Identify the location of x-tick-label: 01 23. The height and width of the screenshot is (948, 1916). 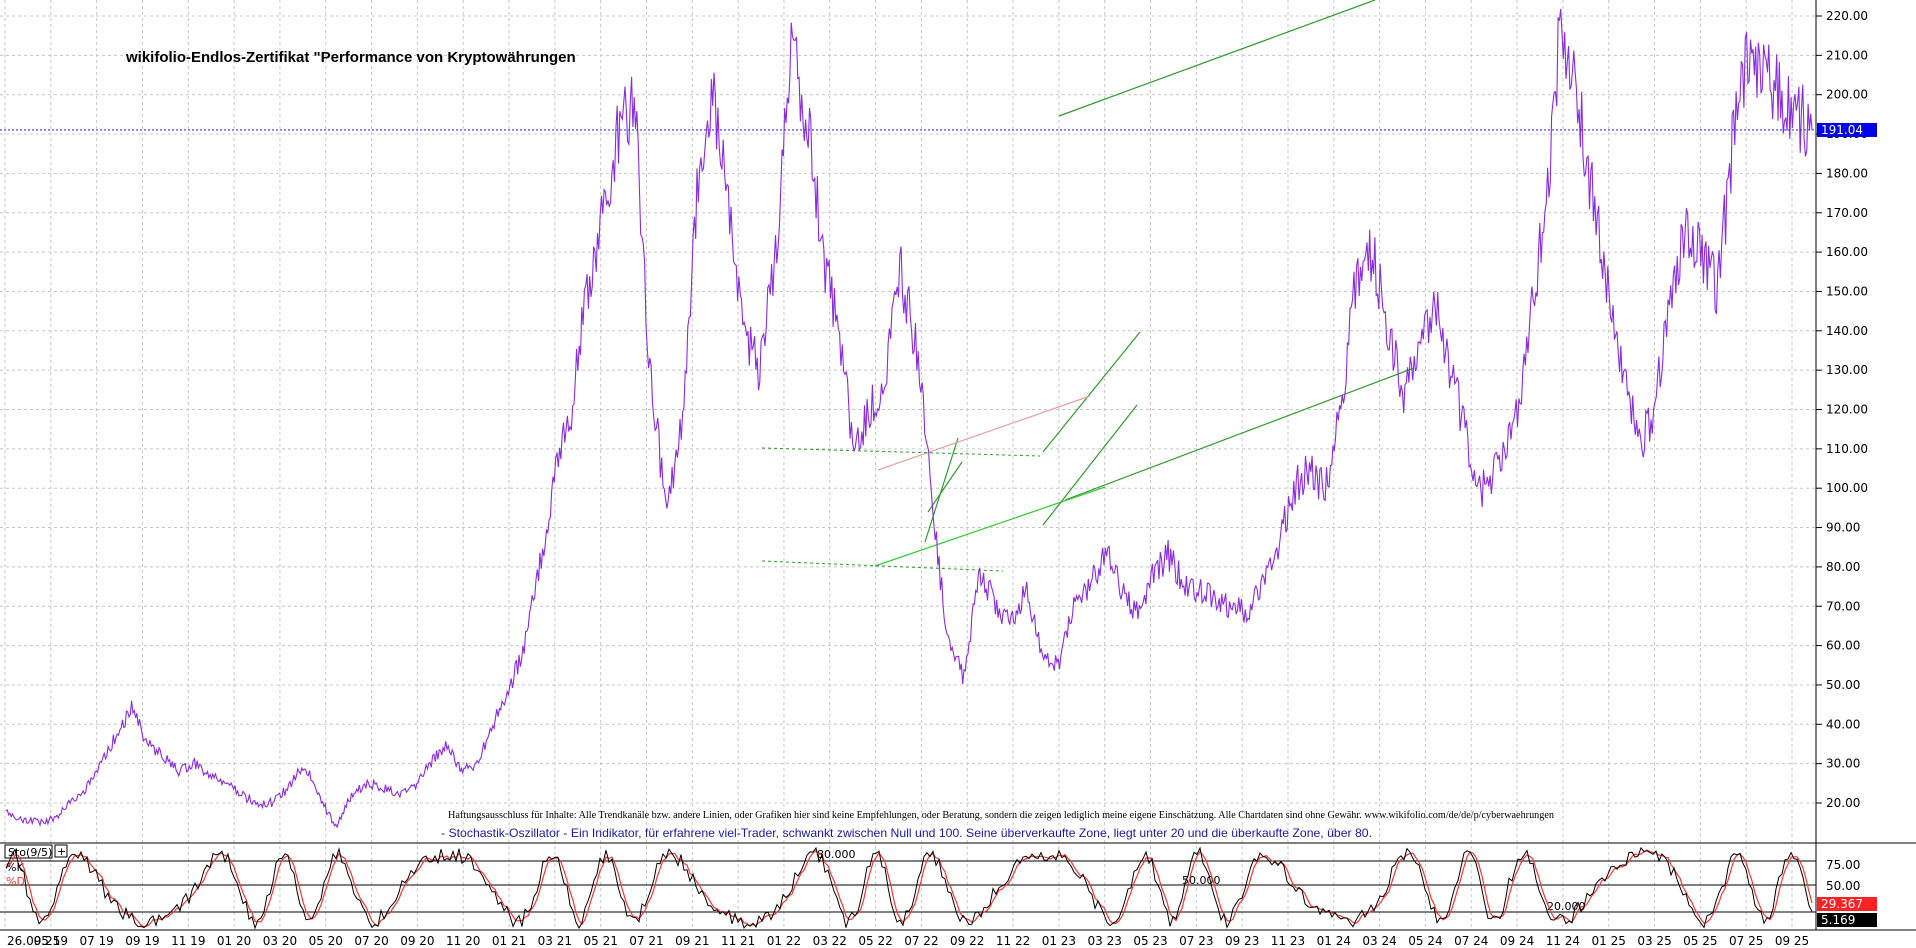
(1059, 941).